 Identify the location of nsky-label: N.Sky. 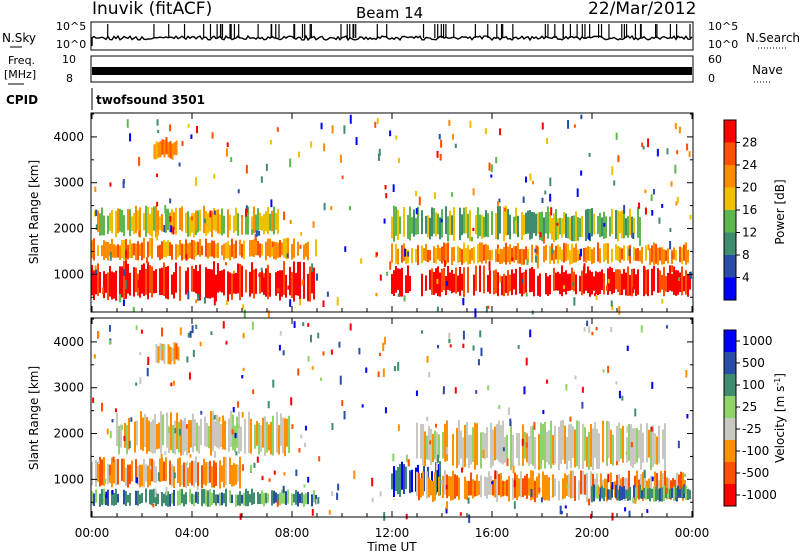
(19, 38).